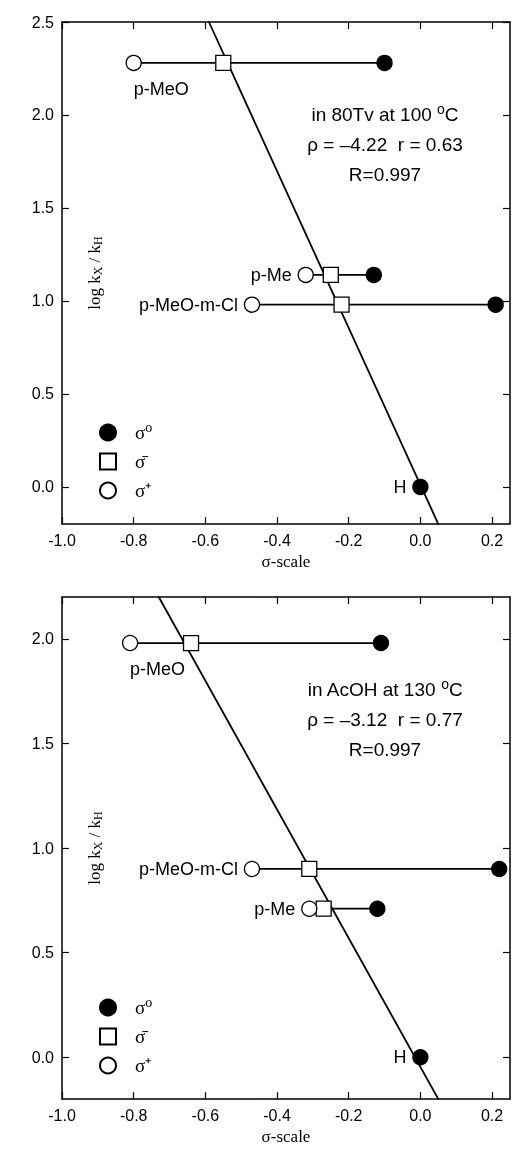 This screenshot has height=1150, width=528. What do you see at coordinates (43, 22) in the screenshot?
I see `y-tick-label: 2.5` at bounding box center [43, 22].